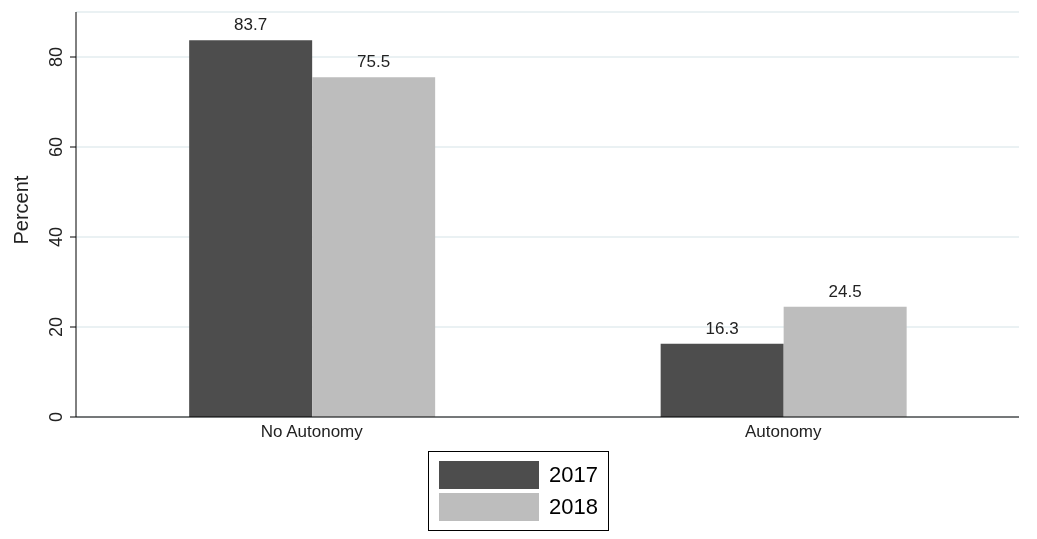  What do you see at coordinates (845, 291) in the screenshot?
I see `data-label: 24.5` at bounding box center [845, 291].